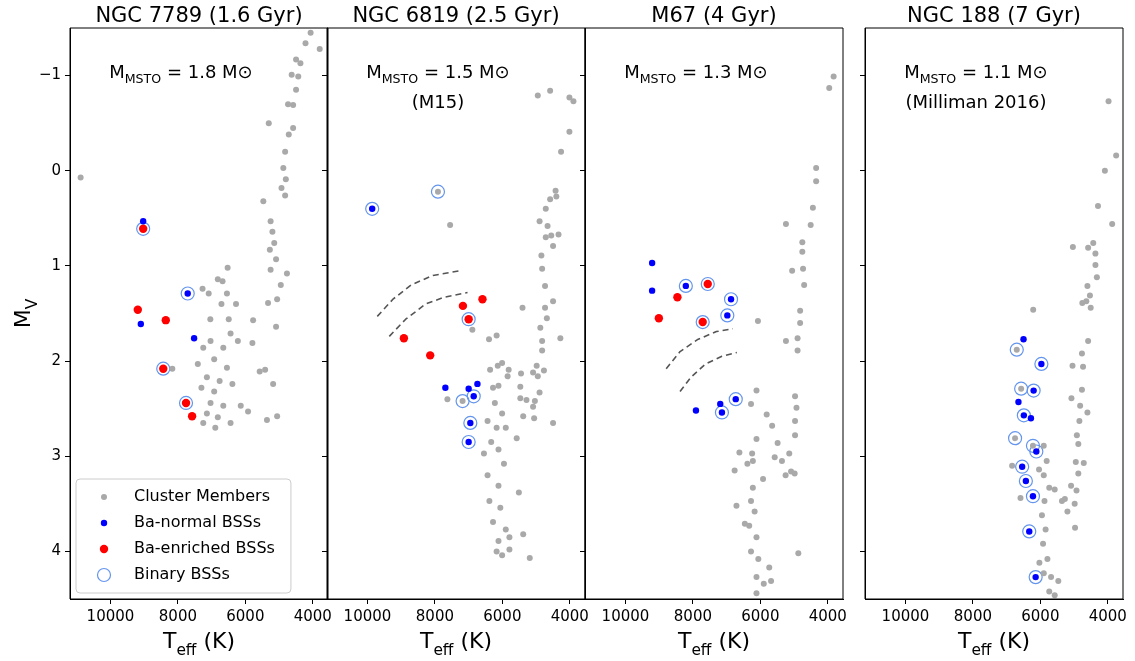 The width and height of the screenshot is (1135, 661). What do you see at coordinates (56, 550) in the screenshot?
I see `y-tick-label: 4` at bounding box center [56, 550].